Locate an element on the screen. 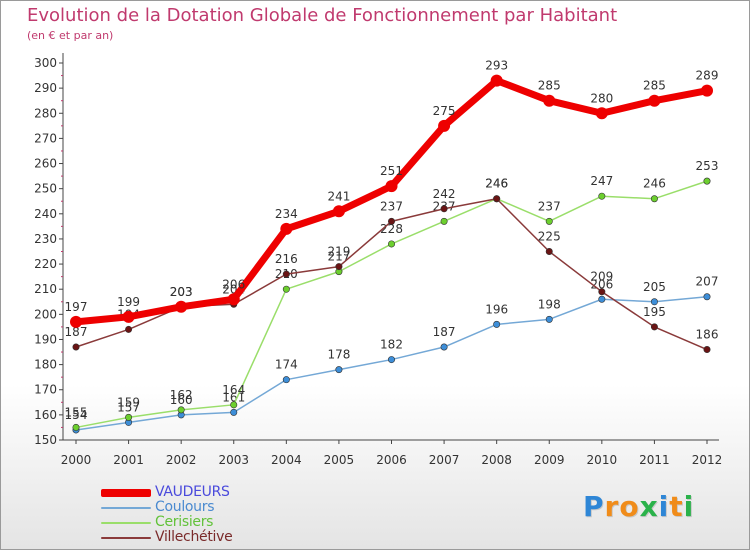  y-tick-label: 220 is located at coordinates (45, 264).